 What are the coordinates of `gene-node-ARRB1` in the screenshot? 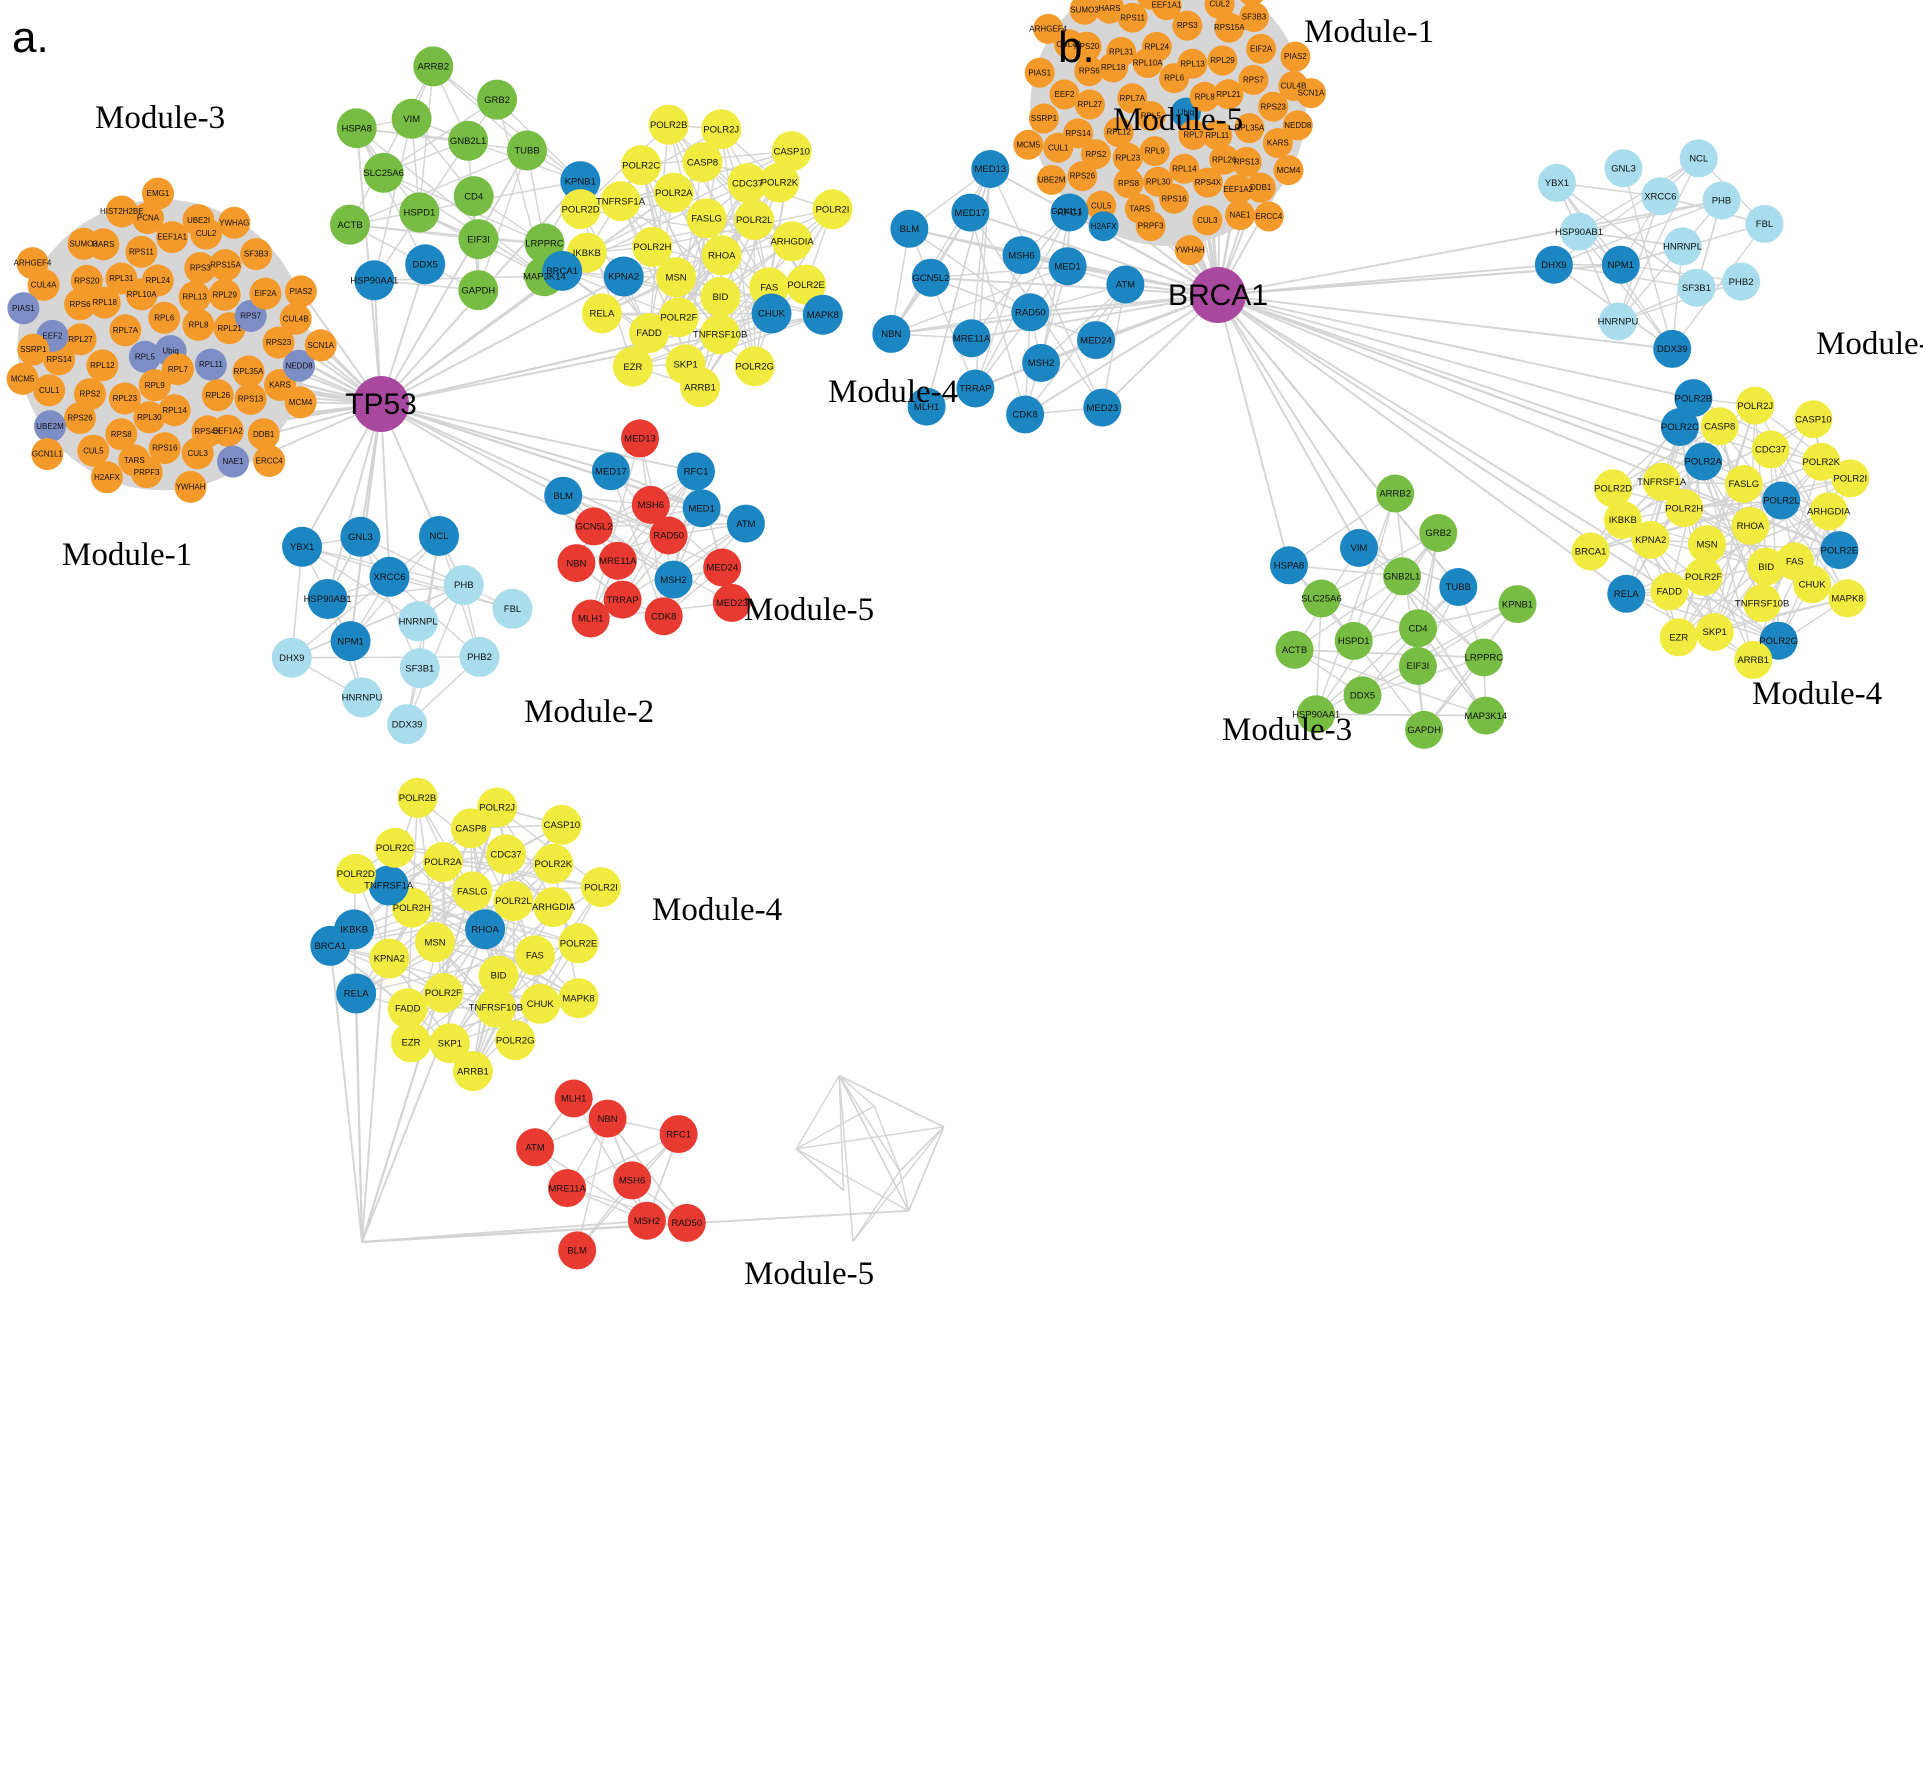 It's located at (700, 387).